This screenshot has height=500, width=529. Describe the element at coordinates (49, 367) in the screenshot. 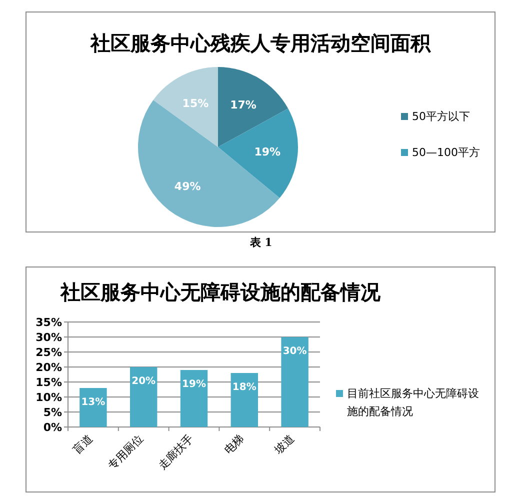

I see `y-tick-label: 20%` at that location.